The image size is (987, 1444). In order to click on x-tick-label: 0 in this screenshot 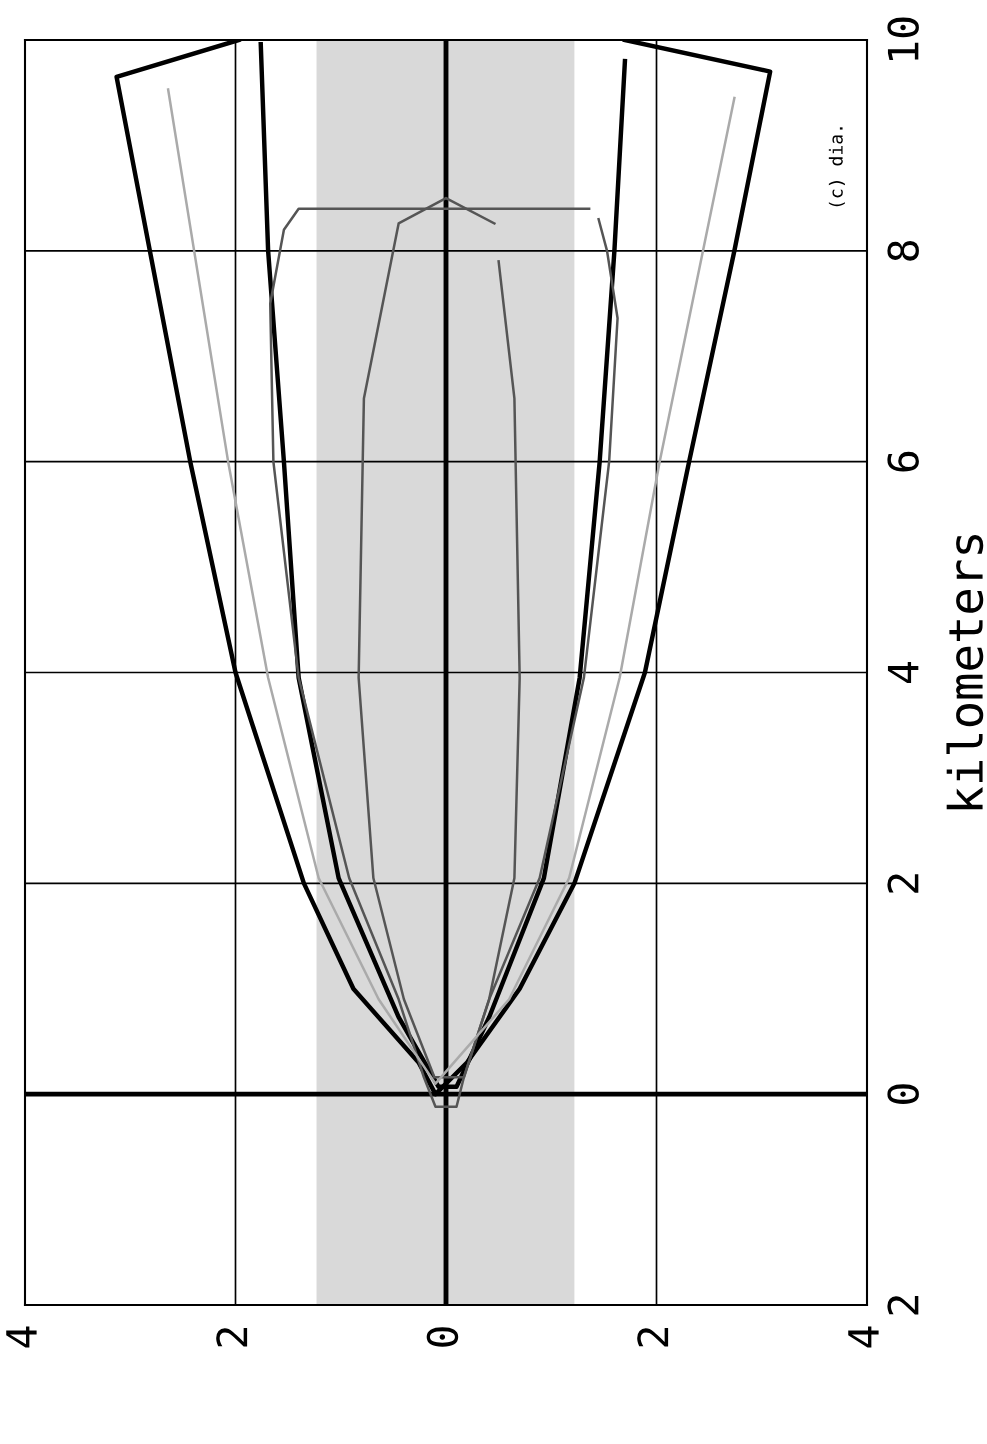, I will do `click(442, 1337)`.